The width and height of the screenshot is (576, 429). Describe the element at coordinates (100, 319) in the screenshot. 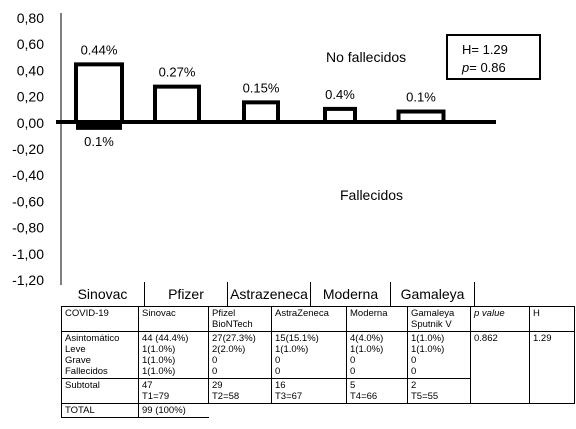

I see `header-cell: COVID-19` at that location.